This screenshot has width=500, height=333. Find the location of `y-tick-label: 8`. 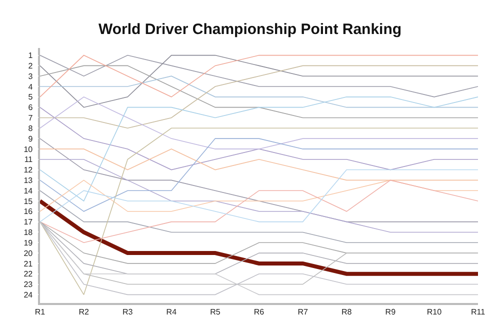

y-tick-label: 8 is located at coordinates (31, 128).